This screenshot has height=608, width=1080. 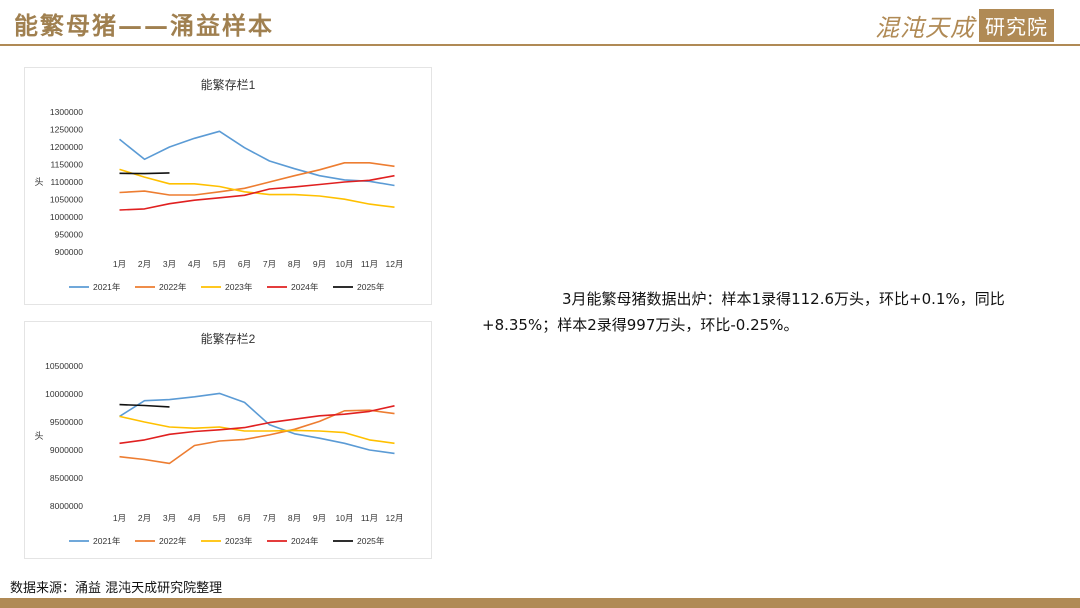 I want to click on brand-script: 混沌天成, so click(x=925, y=28).